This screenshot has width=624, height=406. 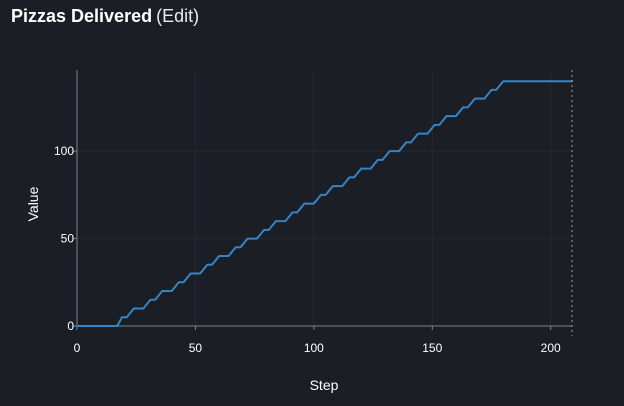 What do you see at coordinates (70, 326) in the screenshot?
I see `y-tick-label: 0` at bounding box center [70, 326].